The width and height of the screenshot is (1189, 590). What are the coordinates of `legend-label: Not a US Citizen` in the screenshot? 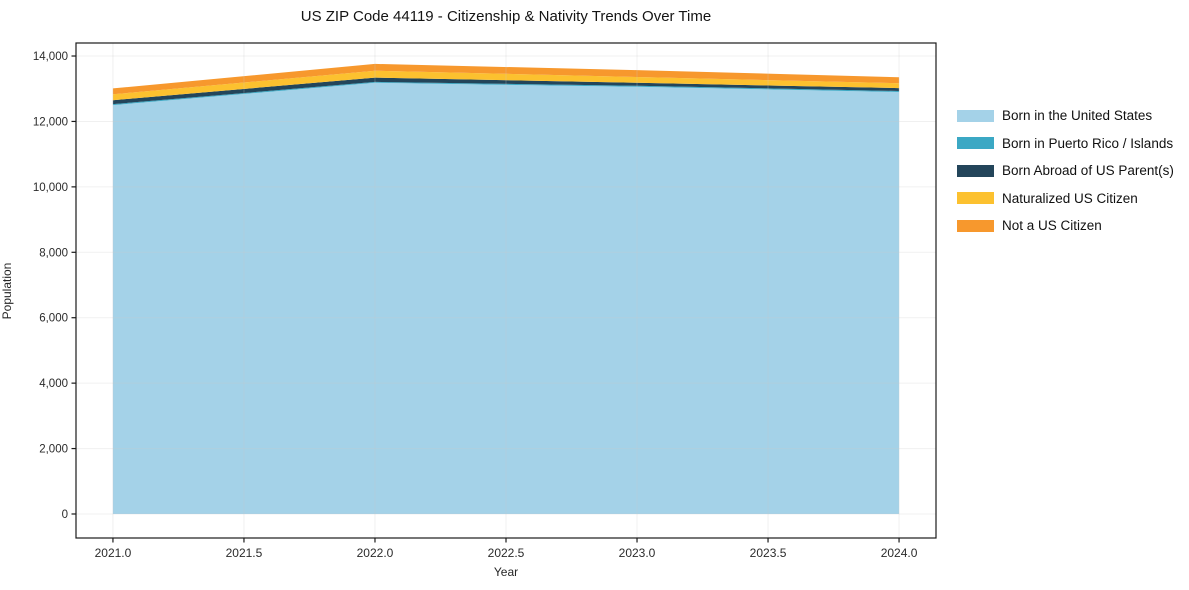 It's located at (1052, 226).